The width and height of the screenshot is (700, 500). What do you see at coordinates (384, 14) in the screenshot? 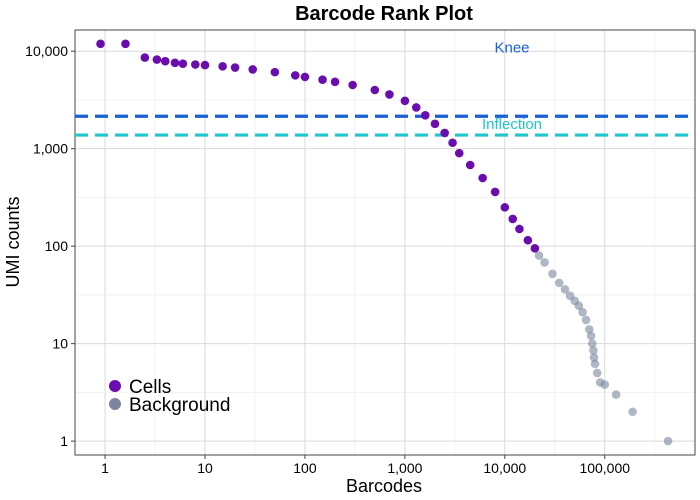
I see `chart-title: Barcode Rank Plot` at bounding box center [384, 14].